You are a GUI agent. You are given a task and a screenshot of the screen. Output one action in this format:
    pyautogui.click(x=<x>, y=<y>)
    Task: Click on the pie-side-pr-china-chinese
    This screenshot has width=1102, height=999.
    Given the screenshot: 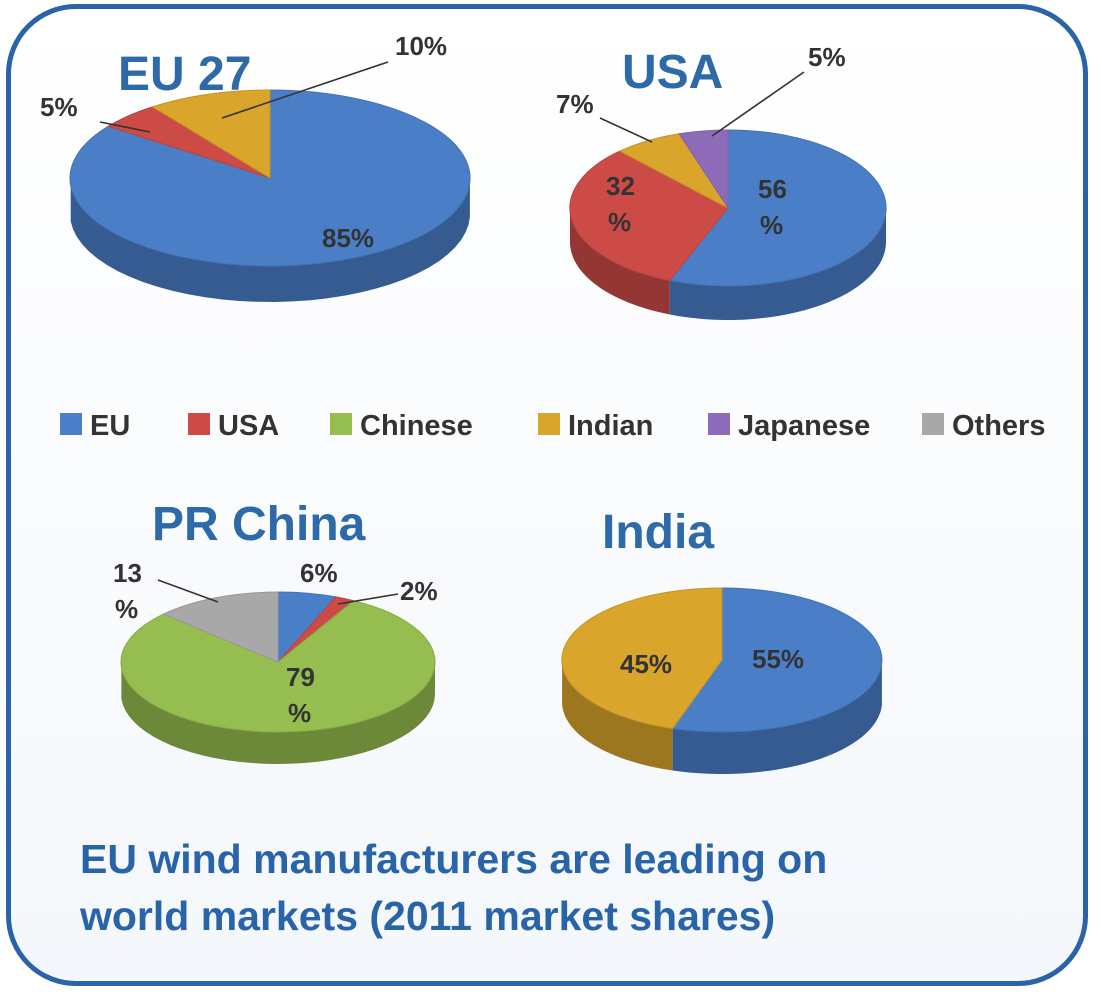 What is the action you would take?
    pyautogui.click(x=278, y=713)
    